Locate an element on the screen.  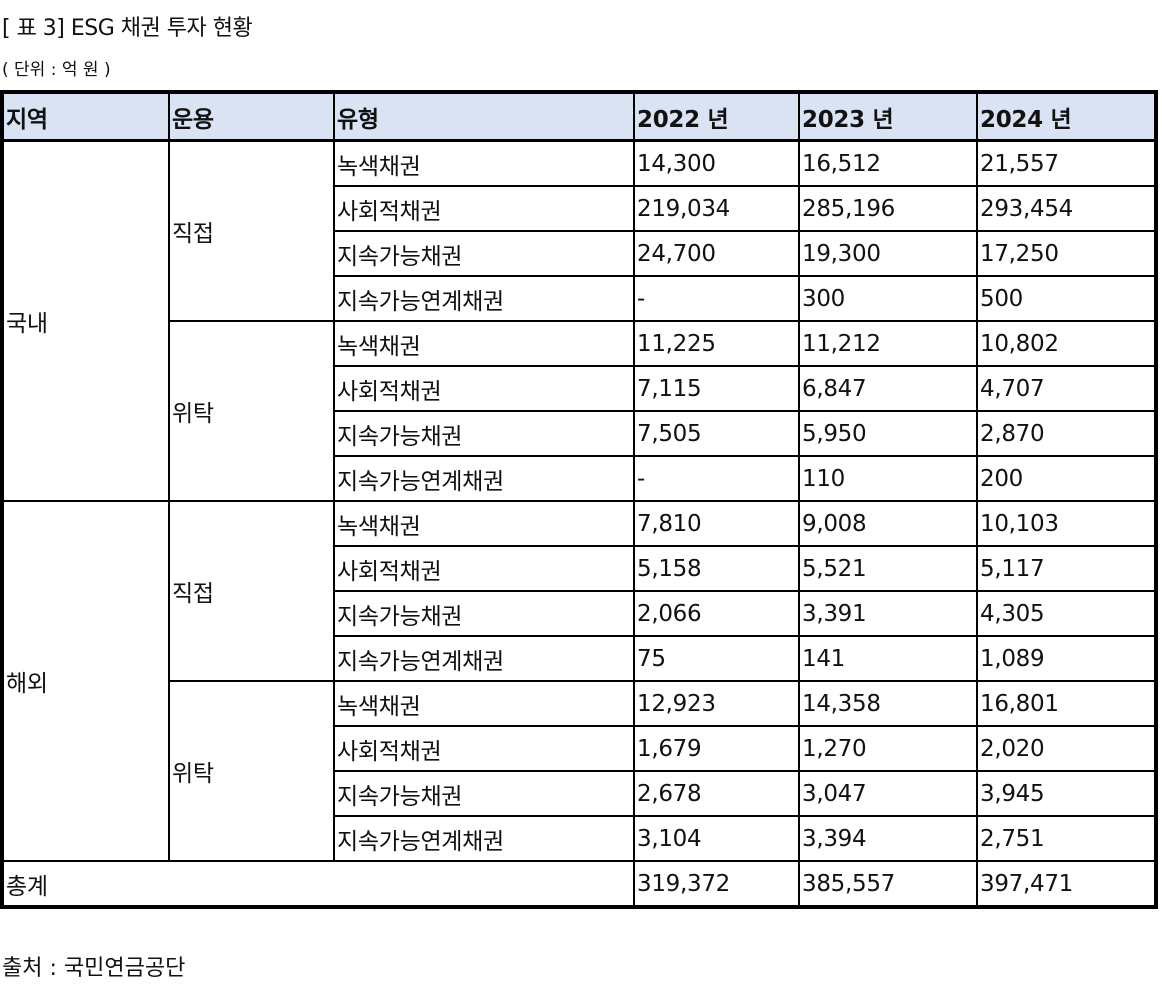
value-2022: 7,505 is located at coordinates (716, 433).